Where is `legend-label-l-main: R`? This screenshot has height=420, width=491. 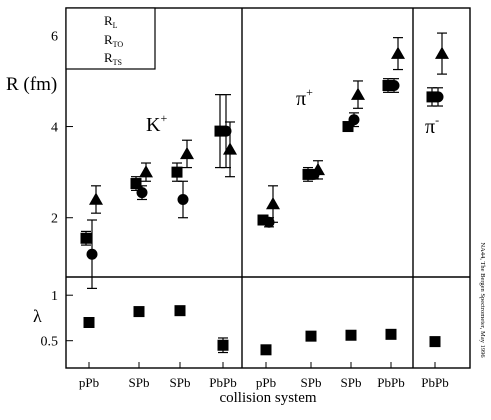
legend-label-l-main: R is located at coordinates (108, 20).